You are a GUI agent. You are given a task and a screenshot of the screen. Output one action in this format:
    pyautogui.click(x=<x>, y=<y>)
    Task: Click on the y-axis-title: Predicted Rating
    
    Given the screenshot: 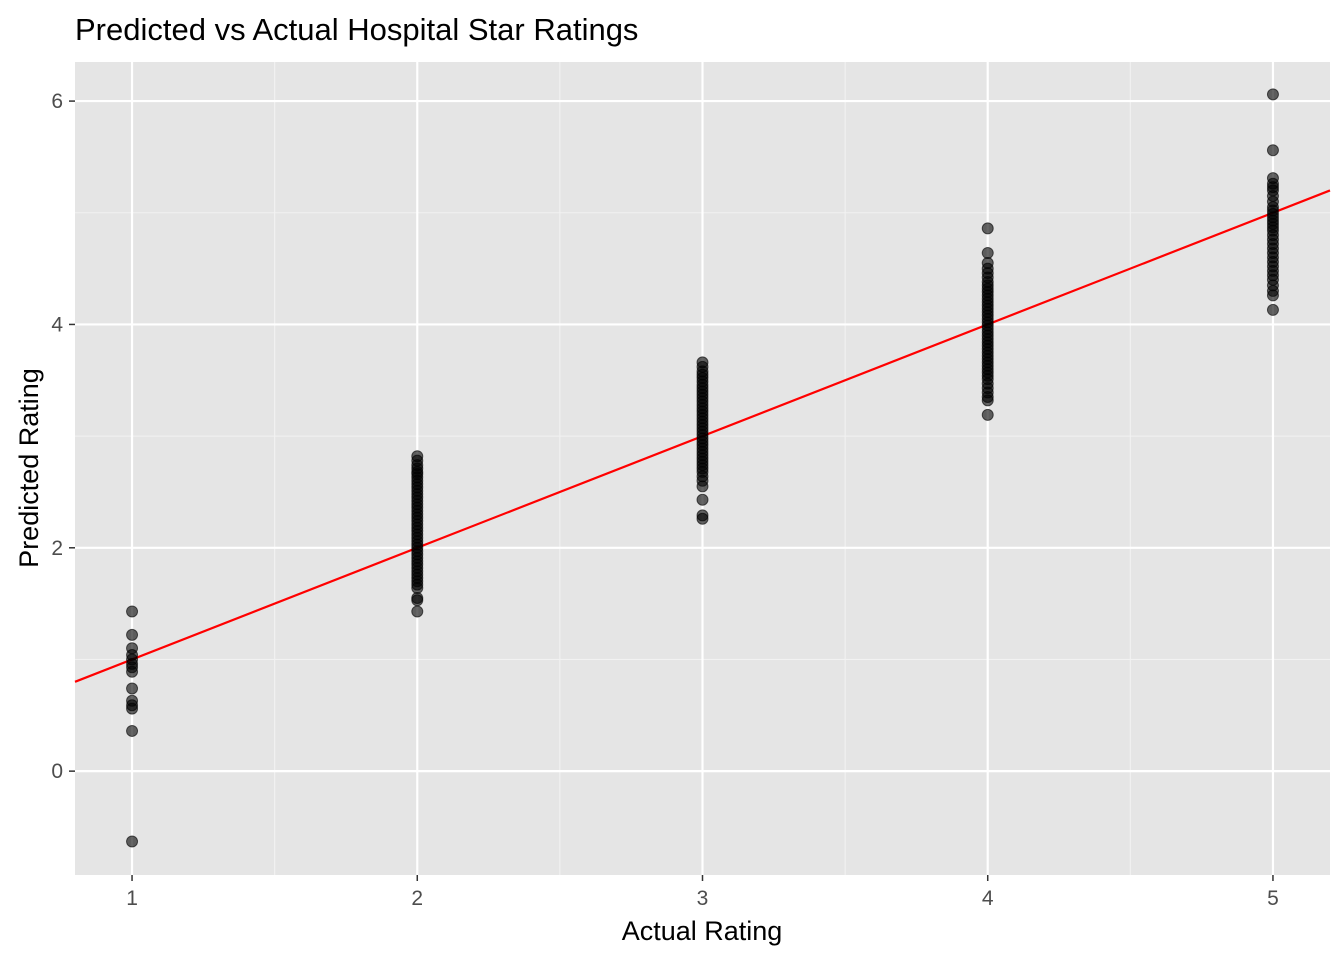 What is the action you would take?
    pyautogui.click(x=29, y=468)
    